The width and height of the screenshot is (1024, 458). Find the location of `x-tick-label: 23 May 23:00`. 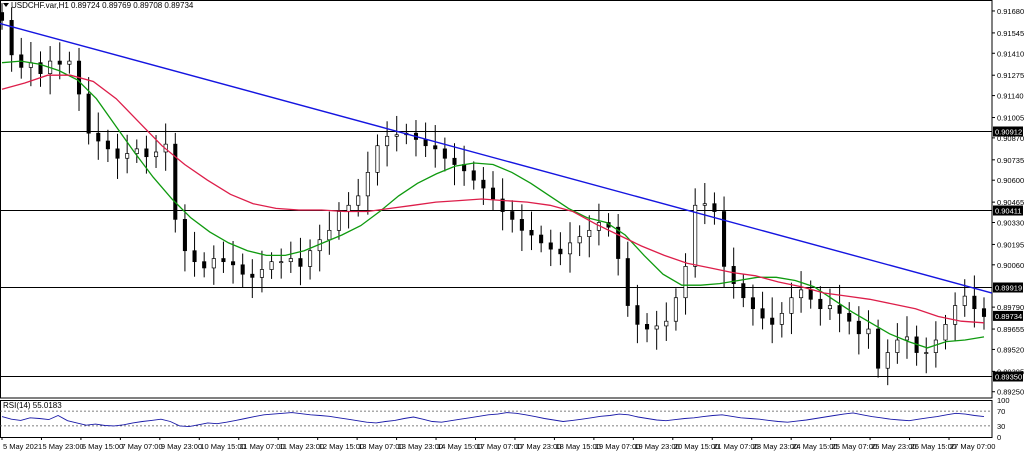

x-tick-label: 23 May 23:00 is located at coordinates (775, 446).